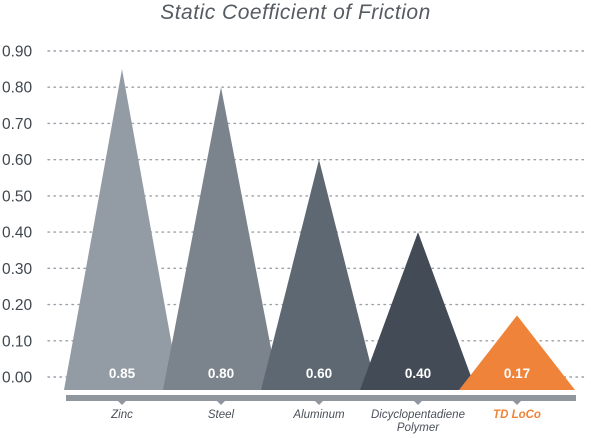 The width and height of the screenshot is (591, 438). I want to click on x-tick-label: Steel, so click(221, 415).